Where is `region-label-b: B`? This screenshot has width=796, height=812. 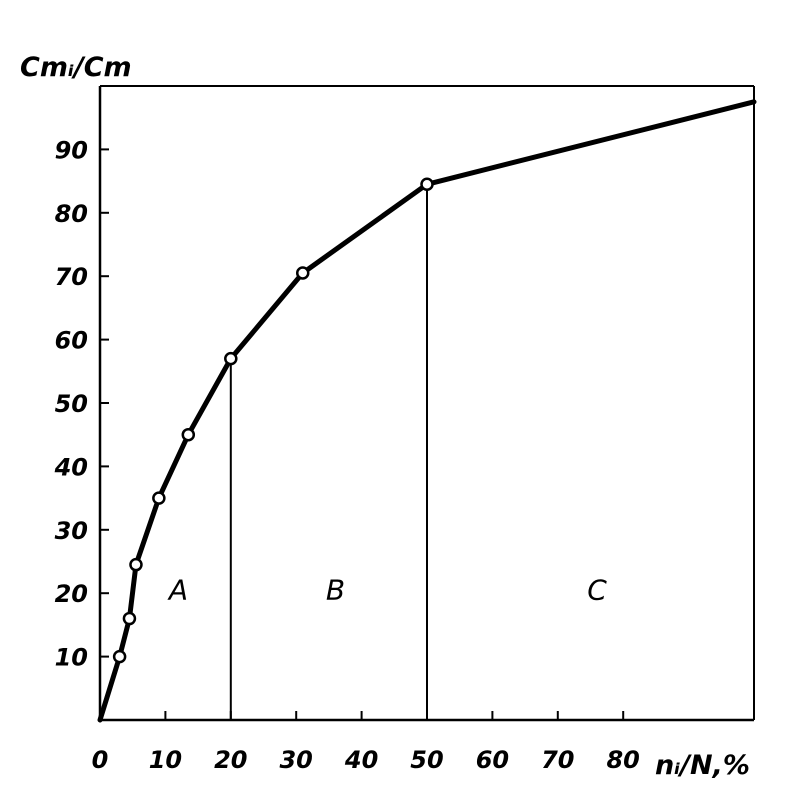
region-label-b: B is located at coordinates (335, 590).